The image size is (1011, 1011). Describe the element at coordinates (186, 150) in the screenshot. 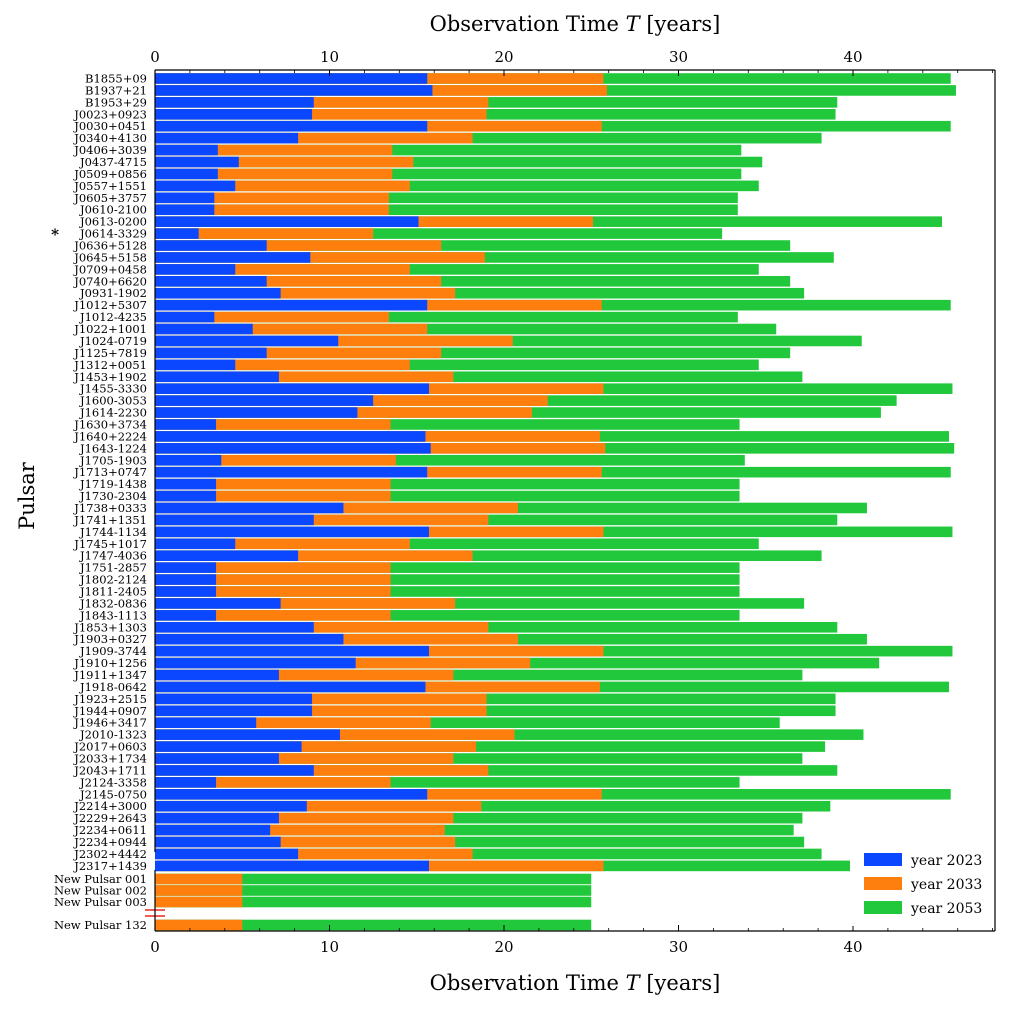

I see `pulsar-bar-6-year2023` at that location.